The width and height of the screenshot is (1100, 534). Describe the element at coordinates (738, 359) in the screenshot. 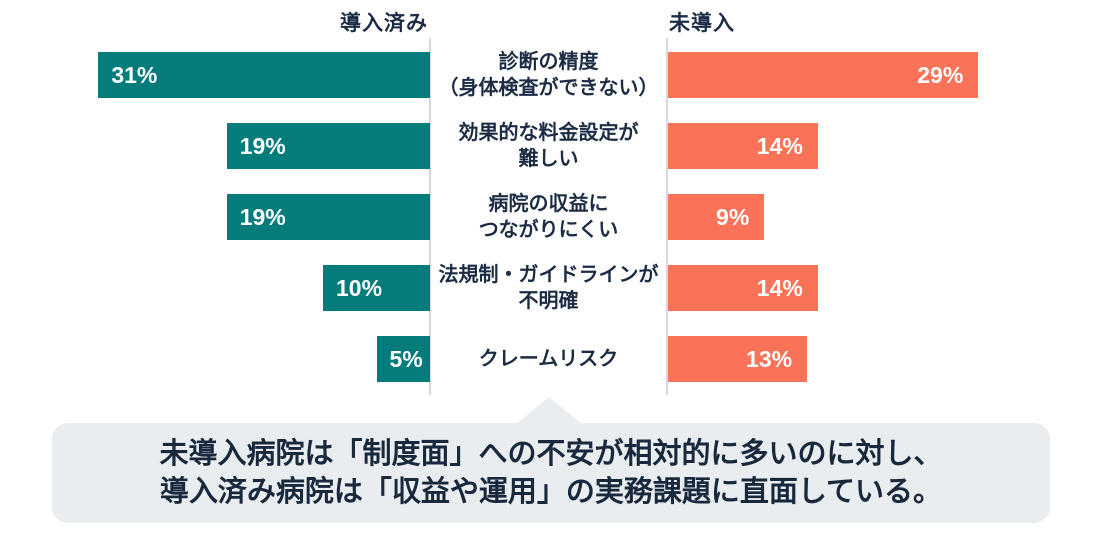

I see `bar-not-implemented: 13%` at that location.